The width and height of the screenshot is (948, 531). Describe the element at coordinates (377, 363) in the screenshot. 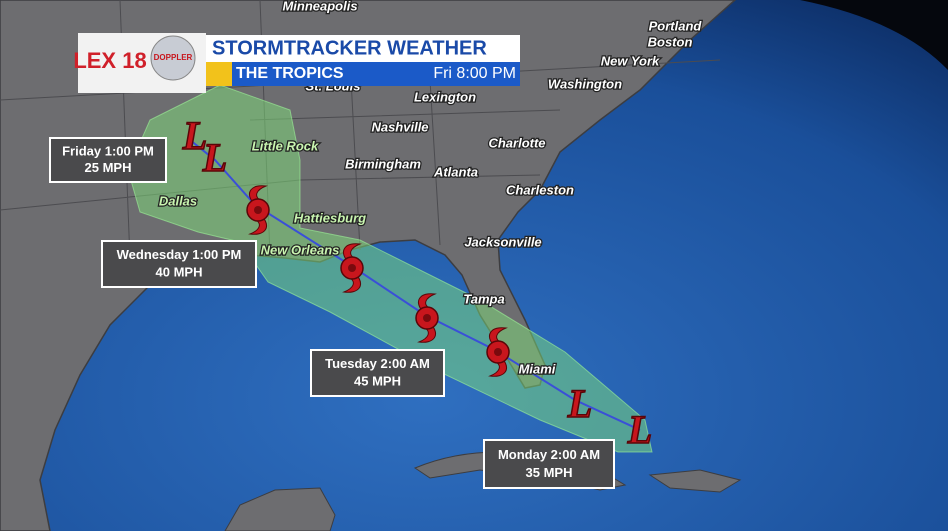

I see `callout-time: Tuesday 2:00 AM` at that location.